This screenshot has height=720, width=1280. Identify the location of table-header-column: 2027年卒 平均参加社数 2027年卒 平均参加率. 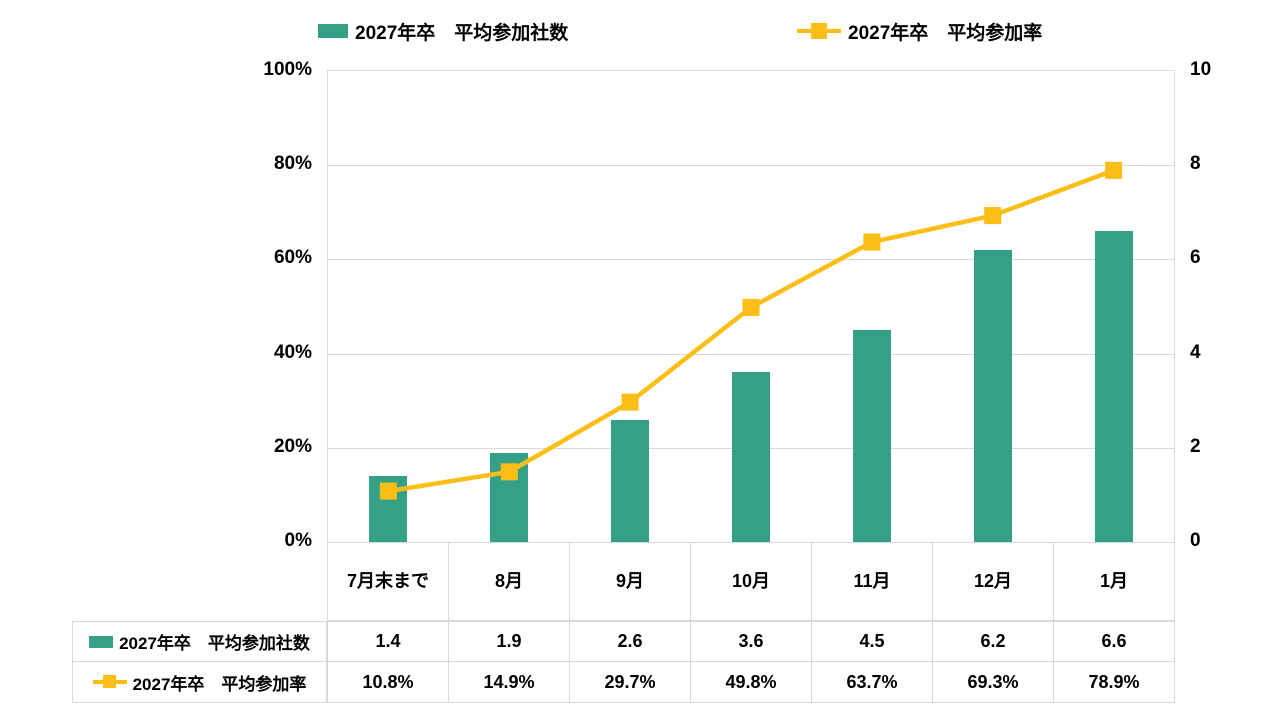
(199, 662).